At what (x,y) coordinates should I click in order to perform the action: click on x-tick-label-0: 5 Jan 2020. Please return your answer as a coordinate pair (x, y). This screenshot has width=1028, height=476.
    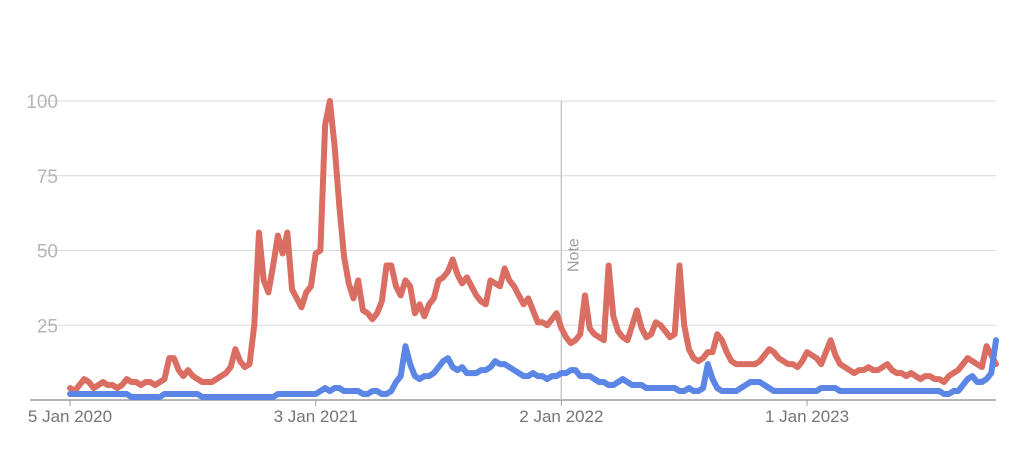
    Looking at the image, I should click on (70, 416).